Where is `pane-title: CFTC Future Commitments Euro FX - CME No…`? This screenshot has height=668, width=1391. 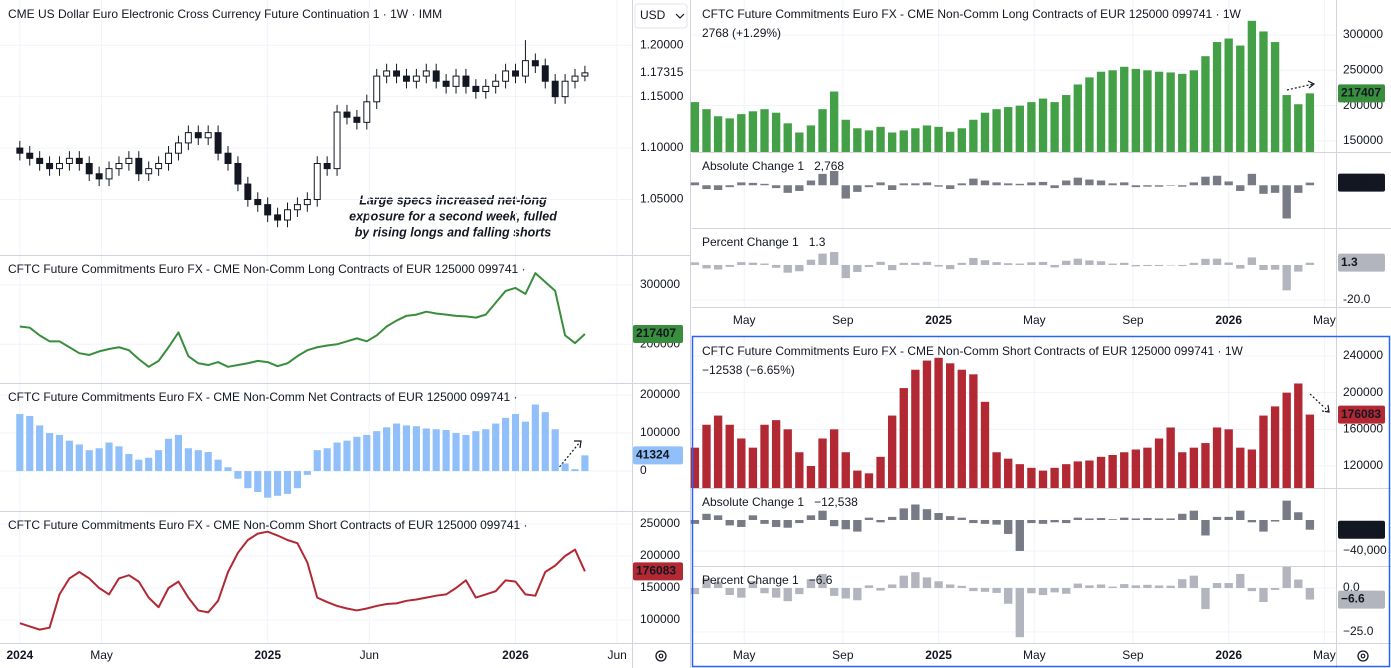
pane-title: CFTC Future Commitments Euro FX - CME No… is located at coordinates (973, 351).